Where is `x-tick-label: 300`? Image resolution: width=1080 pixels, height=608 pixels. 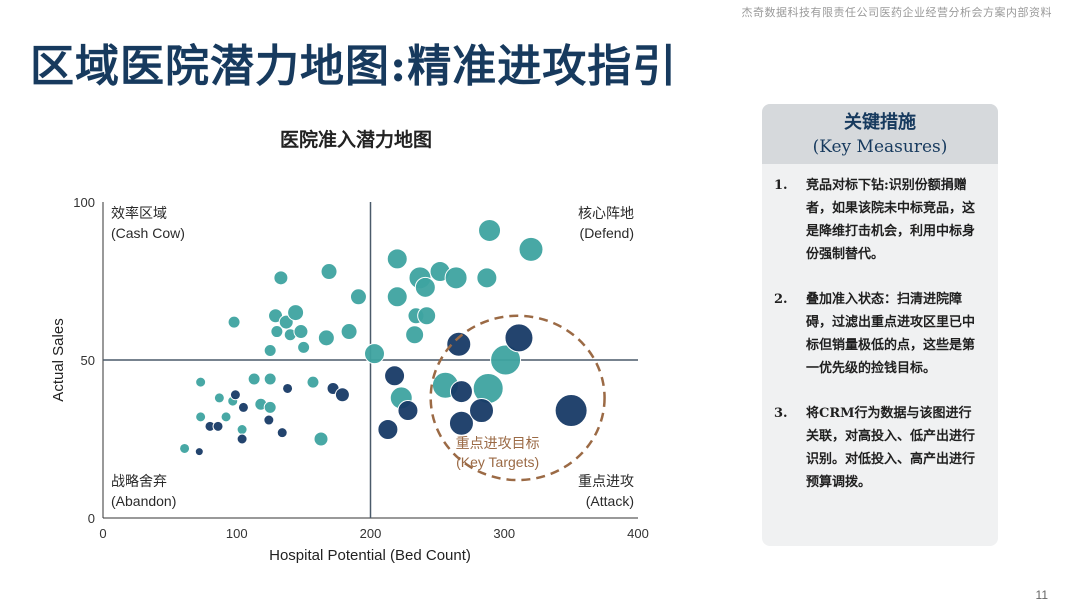
x-tick-label: 300 is located at coordinates (504, 533).